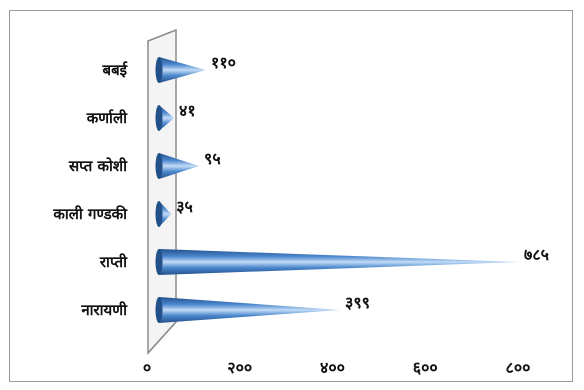  What do you see at coordinates (147, 367) in the screenshot?
I see `x-tick-label: ०` at bounding box center [147, 367].